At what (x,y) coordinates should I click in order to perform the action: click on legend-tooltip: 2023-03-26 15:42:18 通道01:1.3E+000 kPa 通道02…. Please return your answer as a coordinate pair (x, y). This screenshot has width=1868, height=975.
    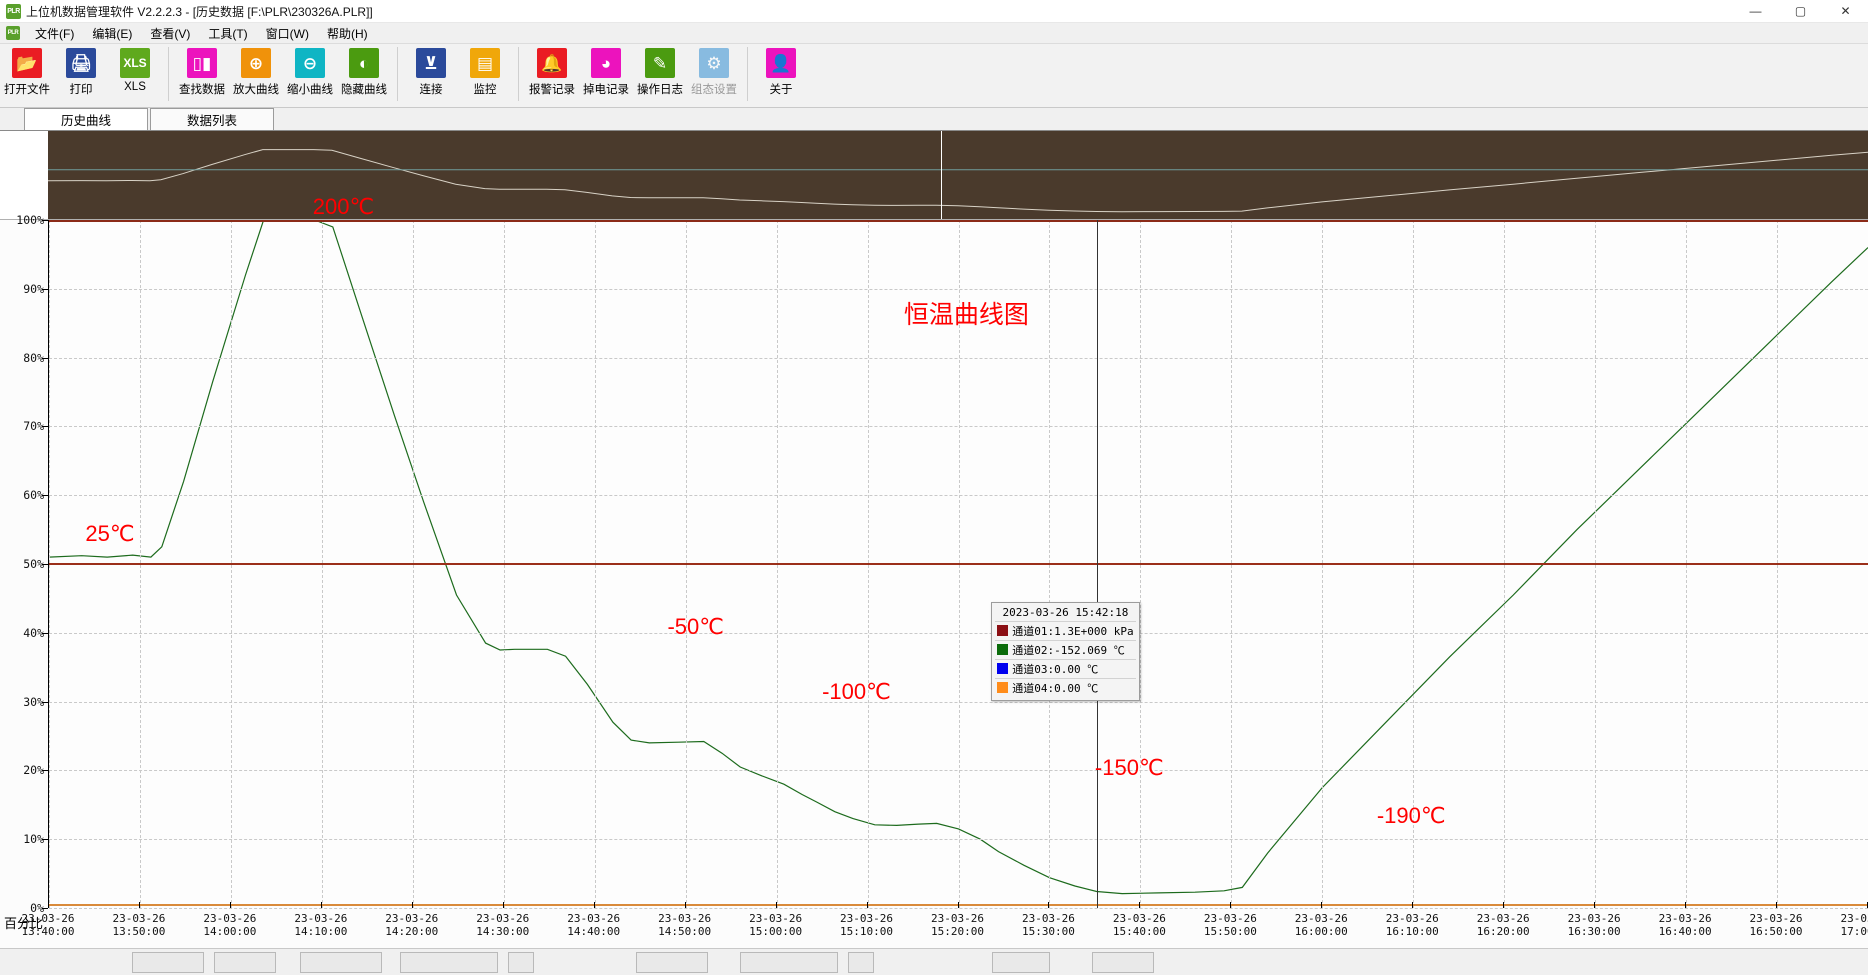
    Looking at the image, I should click on (1065, 651).